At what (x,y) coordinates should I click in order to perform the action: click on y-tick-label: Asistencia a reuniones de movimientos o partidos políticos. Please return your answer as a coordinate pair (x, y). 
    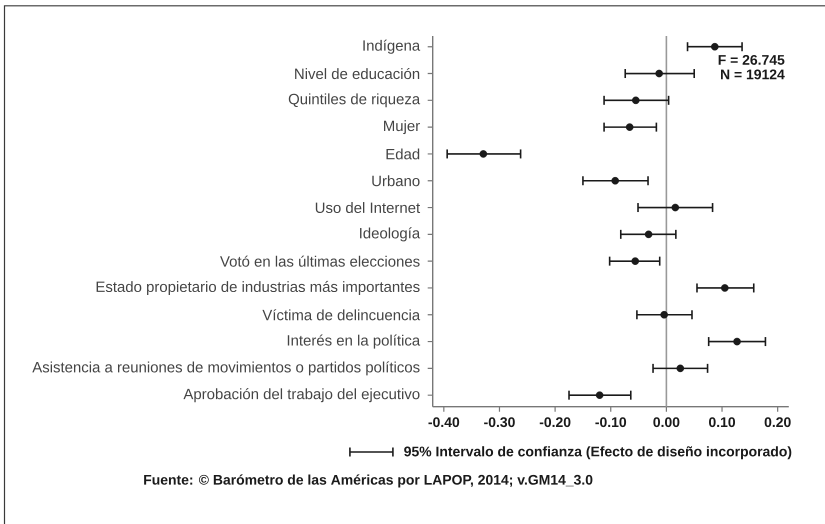
    Looking at the image, I should click on (226, 368).